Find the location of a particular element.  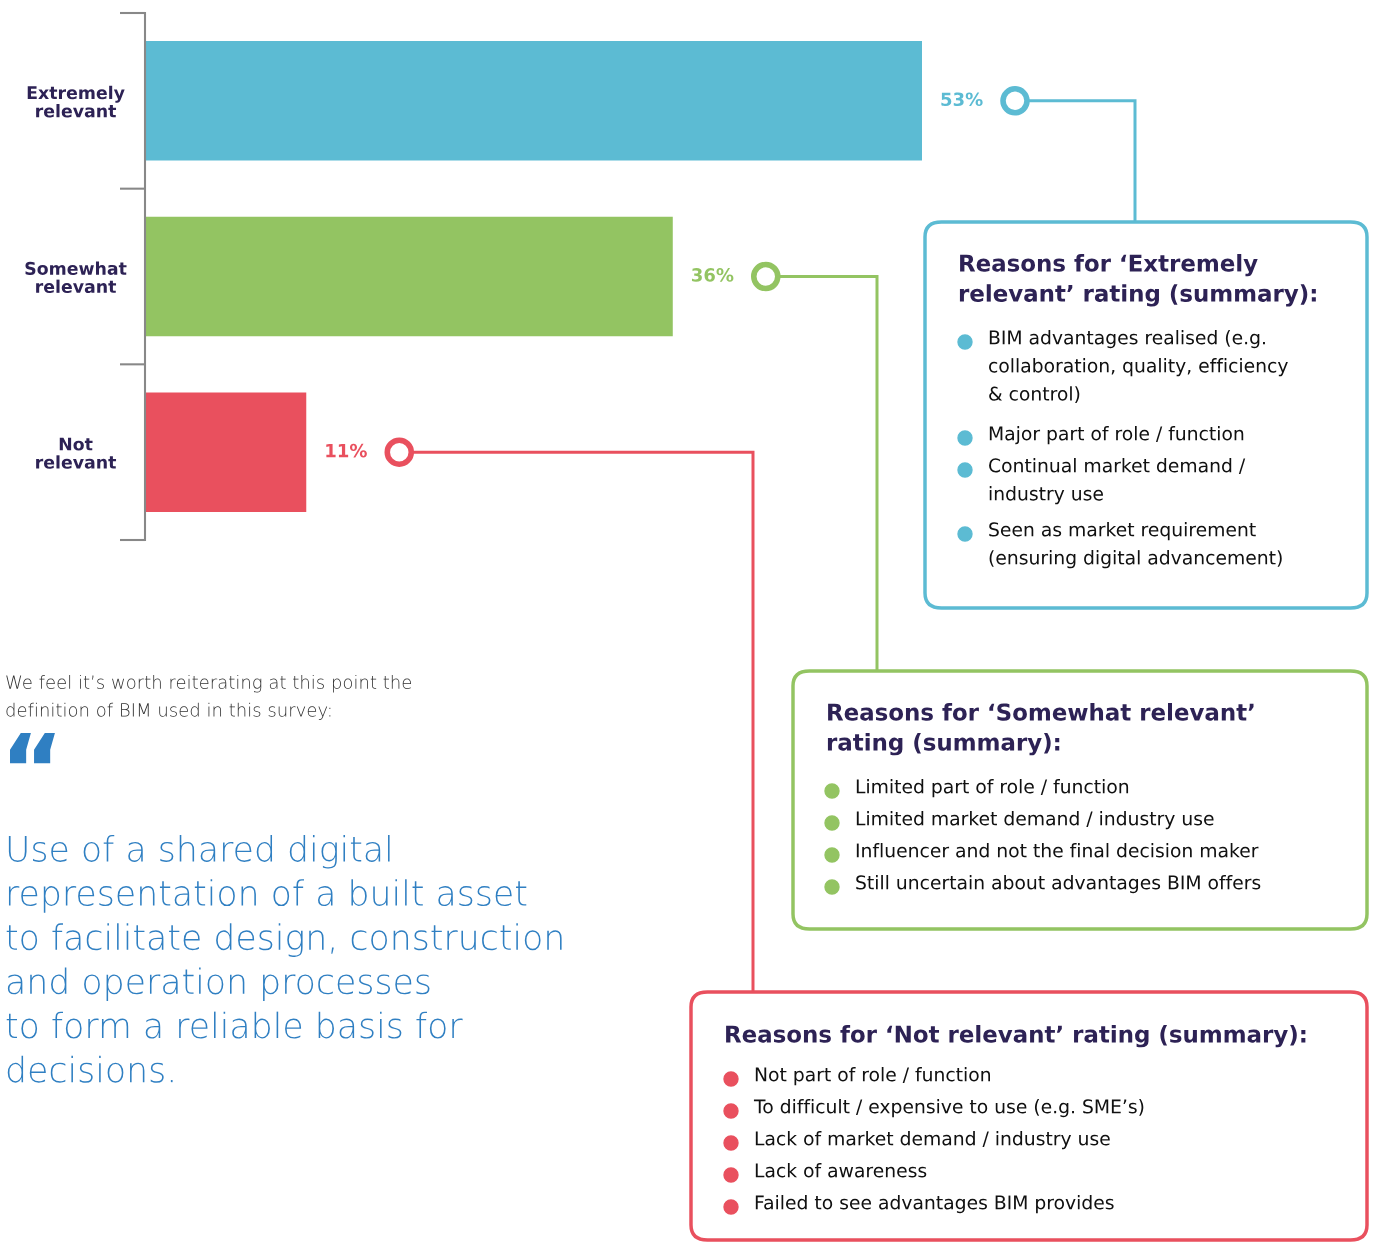

data-label: 36% is located at coordinates (712, 275).